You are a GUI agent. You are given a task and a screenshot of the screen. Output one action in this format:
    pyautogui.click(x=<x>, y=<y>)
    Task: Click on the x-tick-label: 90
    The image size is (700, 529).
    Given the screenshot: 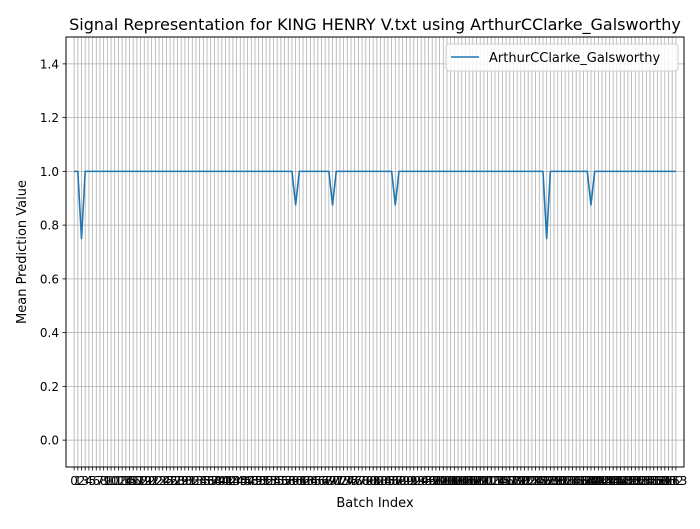 What is the action you would take?
    pyautogui.click(x=406, y=481)
    